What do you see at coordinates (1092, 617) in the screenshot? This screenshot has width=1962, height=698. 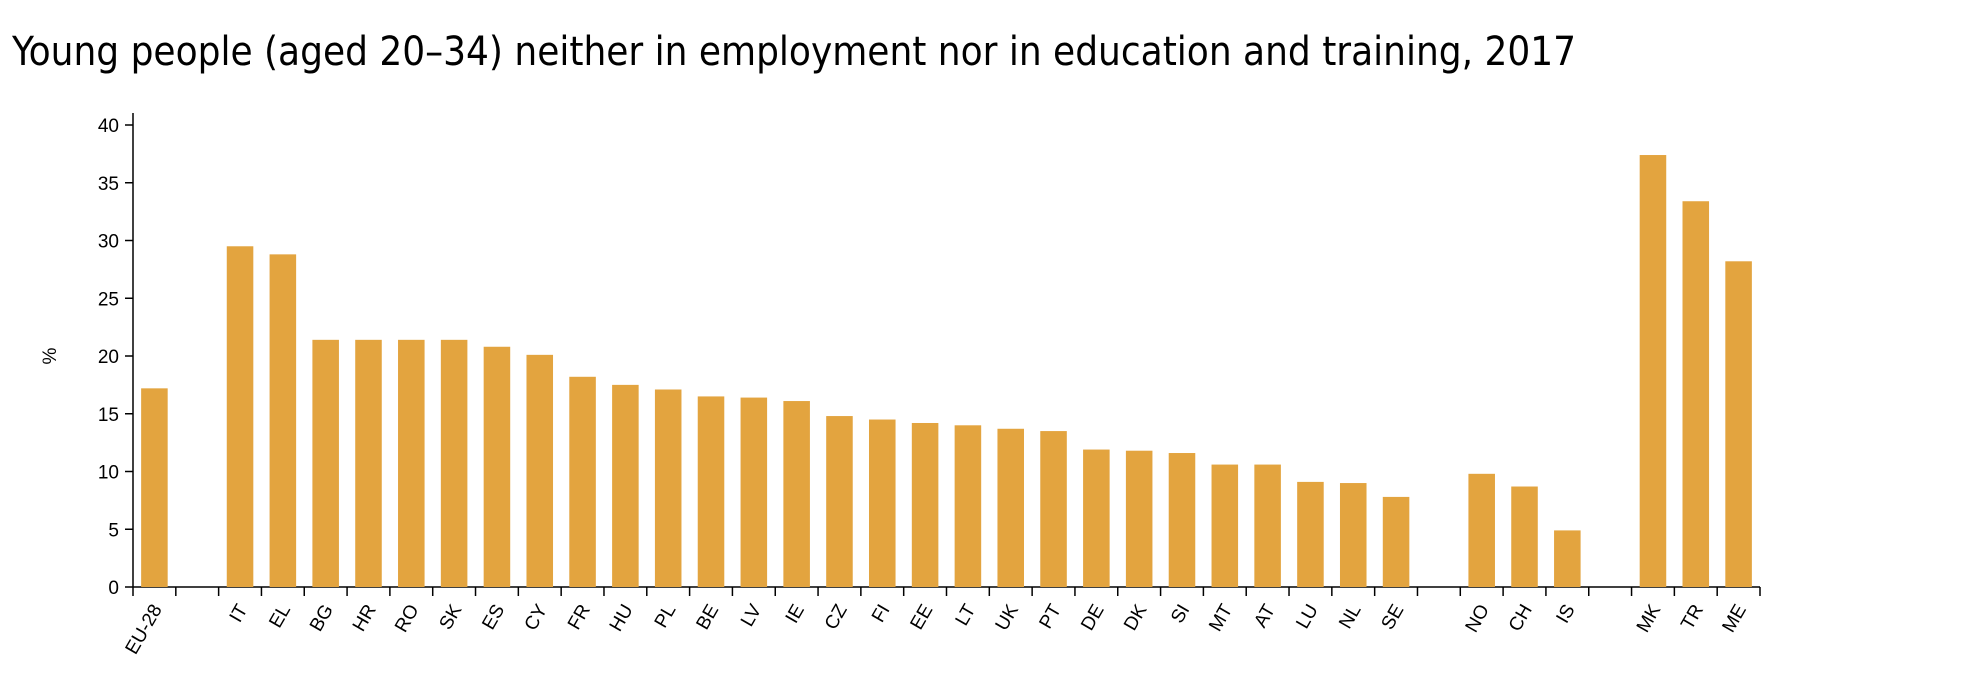 I see `x-tick-label: DE` at bounding box center [1092, 617].